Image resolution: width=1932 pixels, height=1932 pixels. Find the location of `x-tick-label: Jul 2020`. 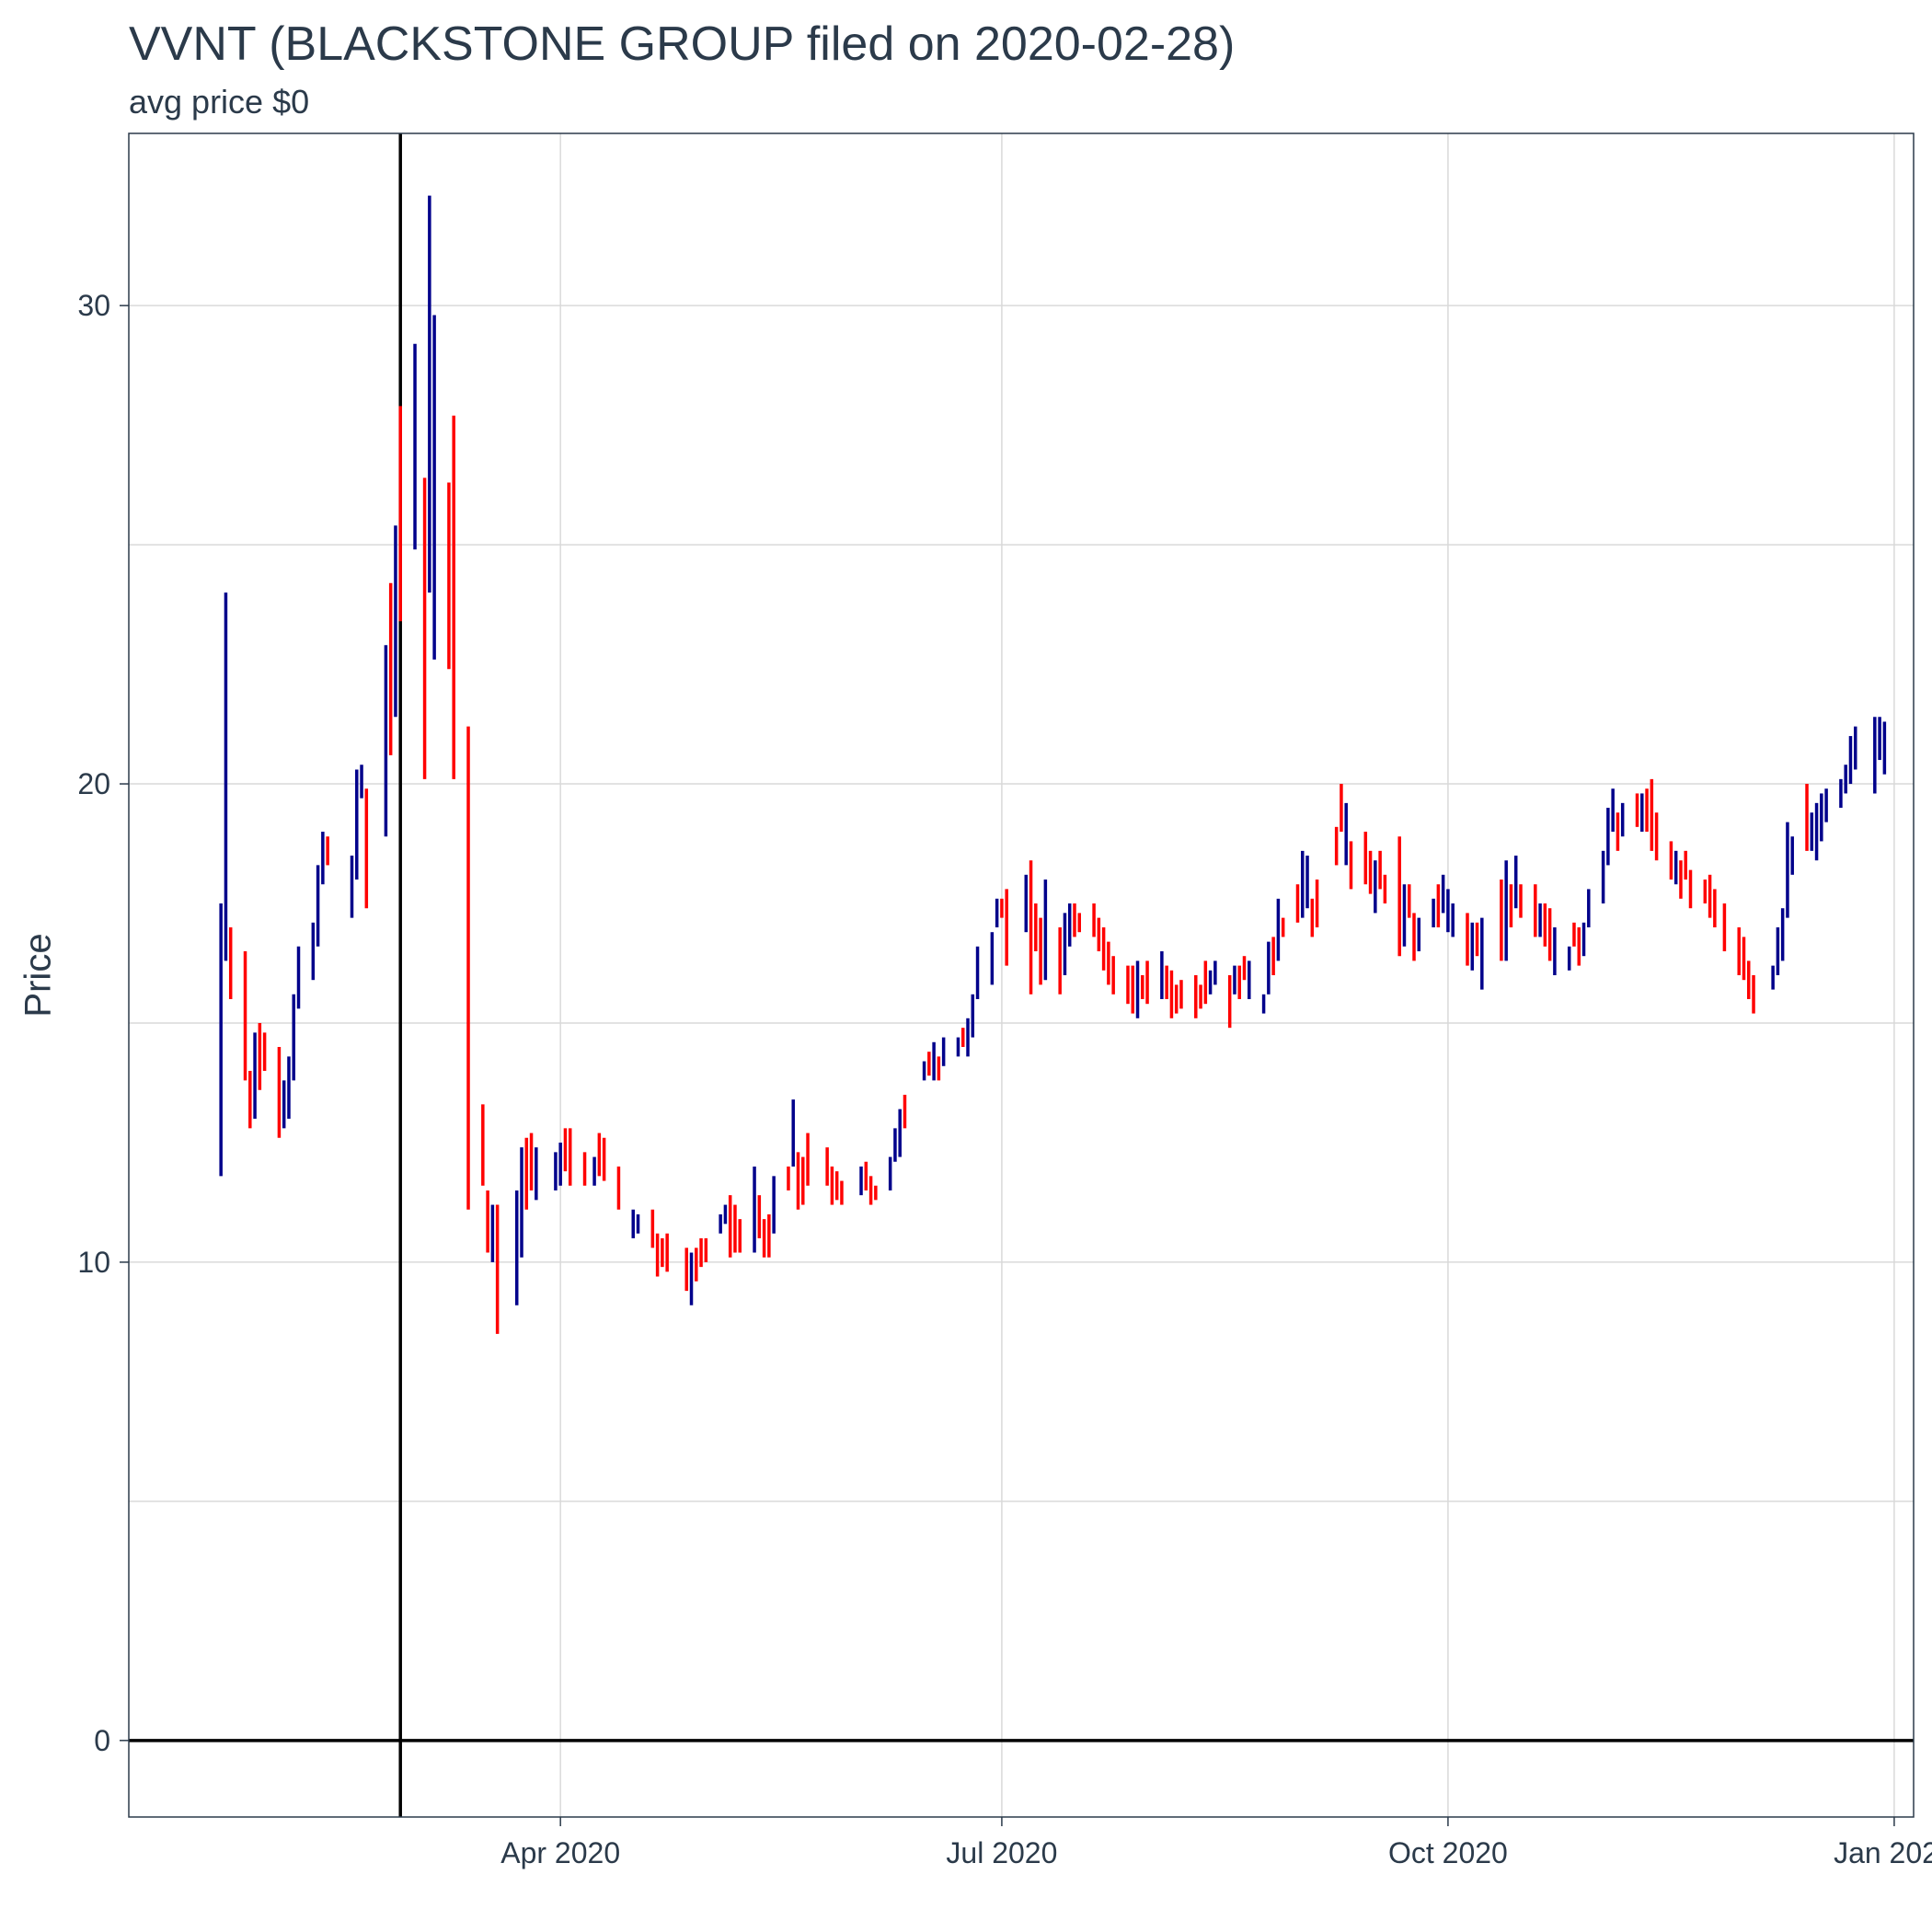

x-tick-label: Jul 2020 is located at coordinates (1001, 1852).